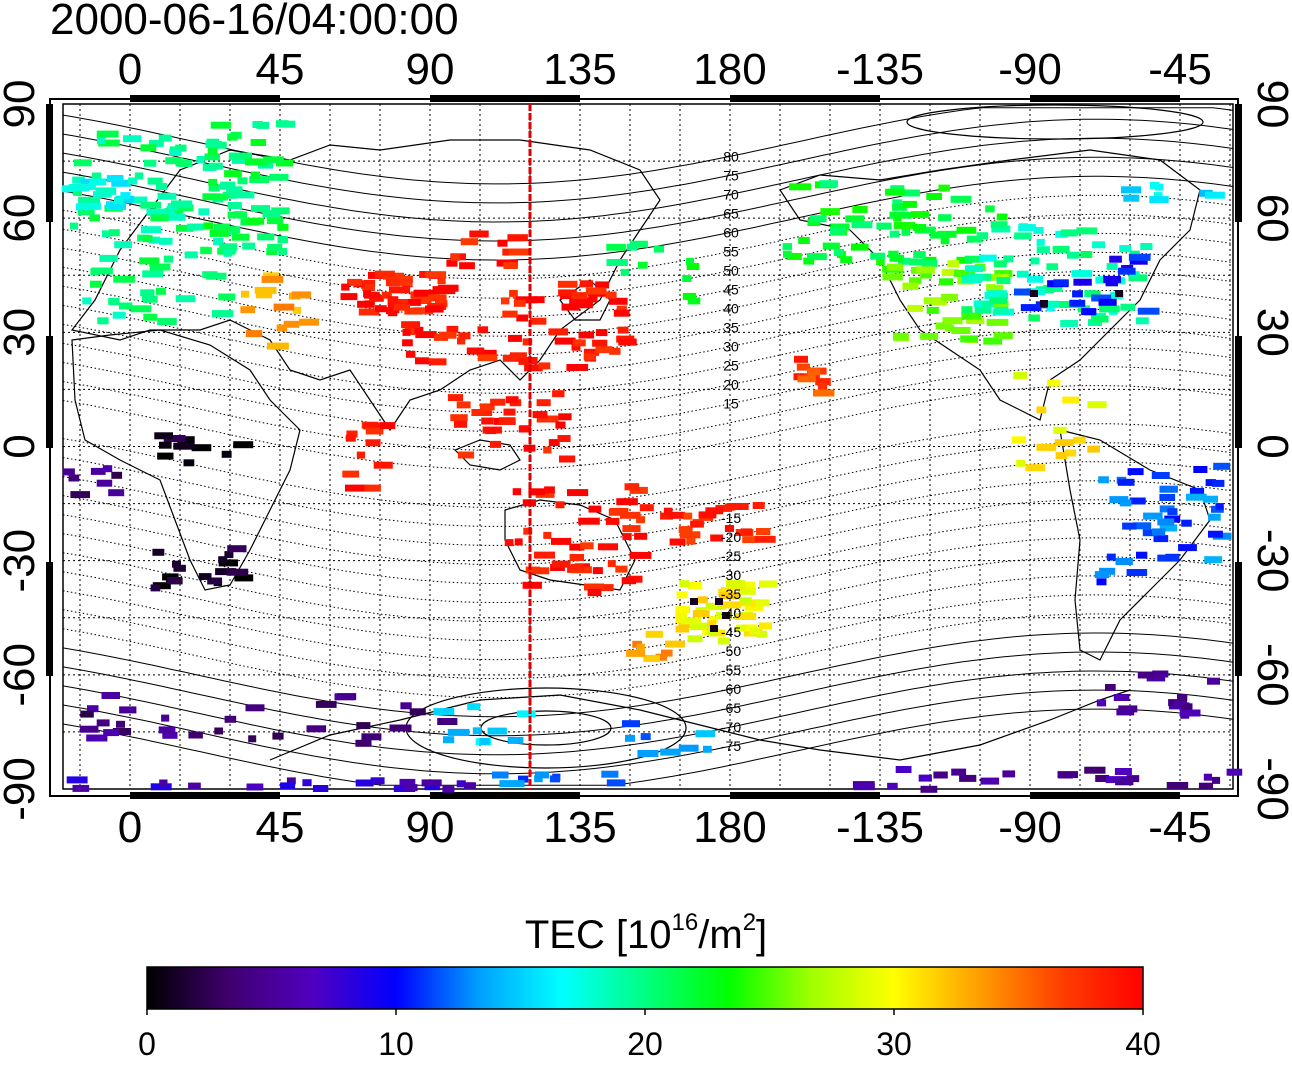  Describe the element at coordinates (430, 69) in the screenshot. I see `lon-tick-label: 90` at that location.